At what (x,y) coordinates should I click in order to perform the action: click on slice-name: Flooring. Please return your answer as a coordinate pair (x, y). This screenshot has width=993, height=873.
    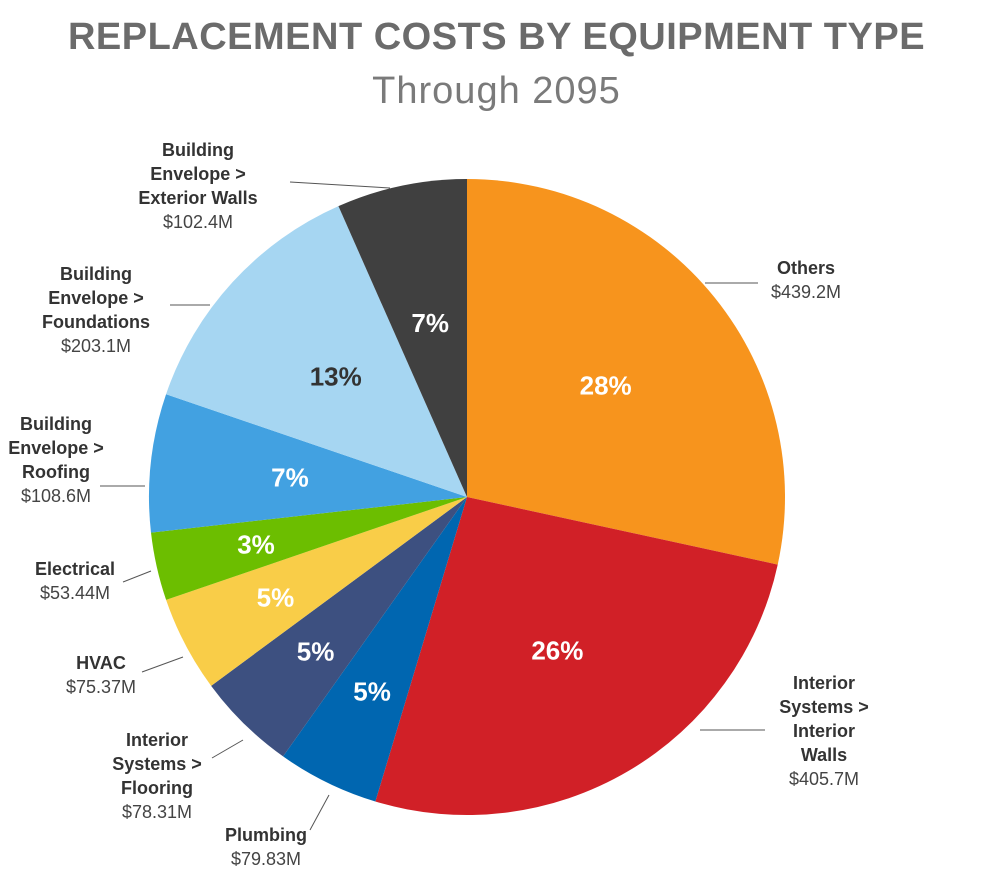
    Looking at the image, I should click on (157, 788).